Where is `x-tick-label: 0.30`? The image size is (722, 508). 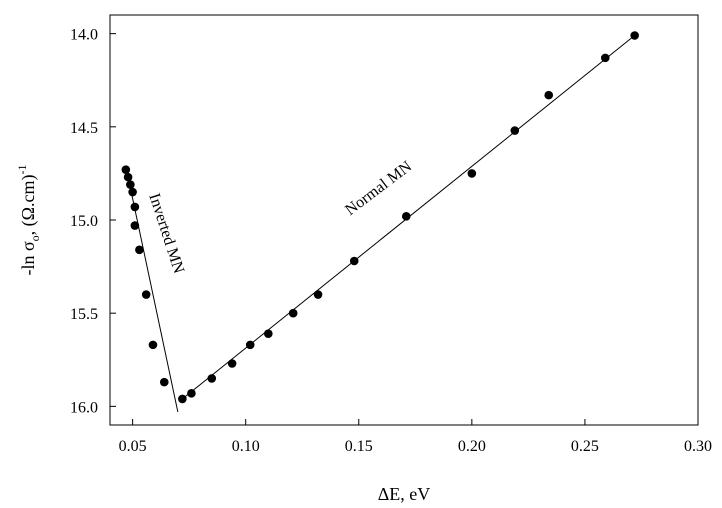 x-tick-label: 0.30 is located at coordinates (698, 446).